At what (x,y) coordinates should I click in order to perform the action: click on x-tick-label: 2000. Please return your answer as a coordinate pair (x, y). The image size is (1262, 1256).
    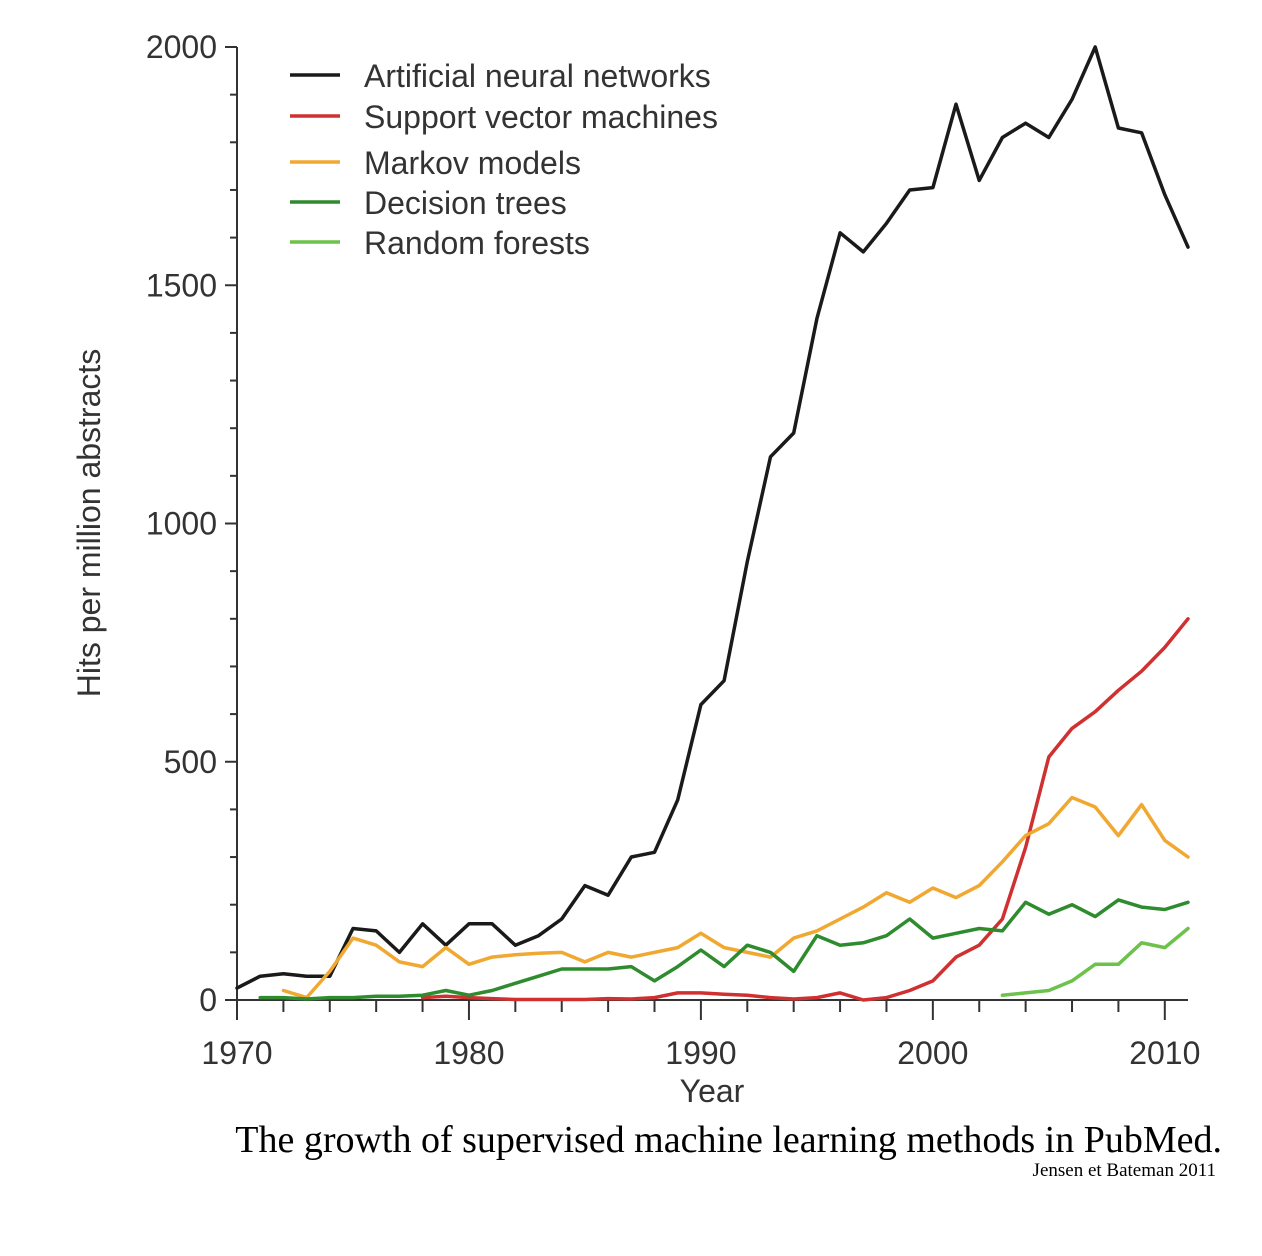
    Looking at the image, I should click on (932, 1053).